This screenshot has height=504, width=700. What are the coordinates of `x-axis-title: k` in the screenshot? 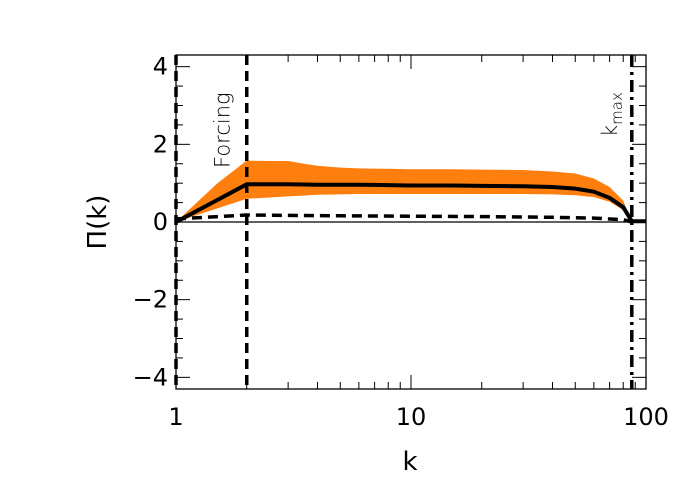 It's located at (409, 462).